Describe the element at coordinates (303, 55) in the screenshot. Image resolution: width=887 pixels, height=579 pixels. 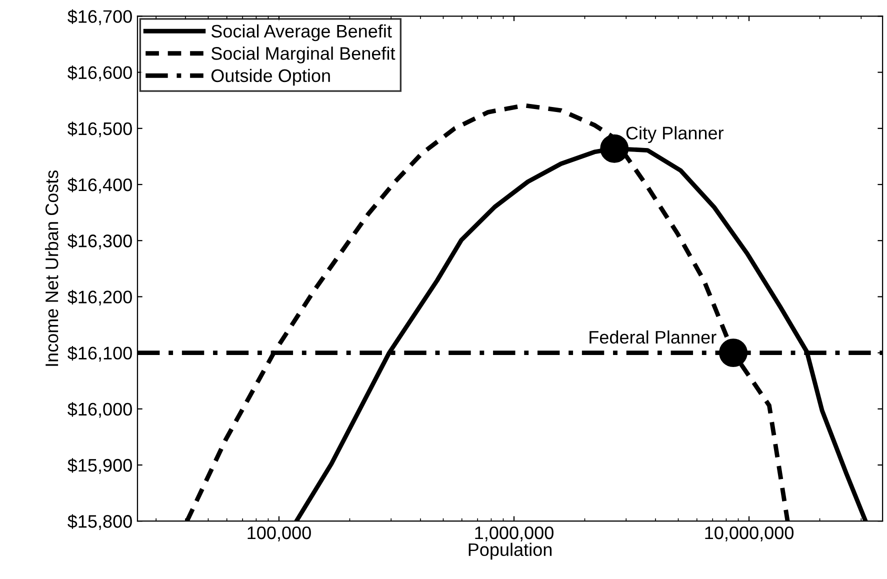
I see `legend-label: Social Marginal Benefit` at that location.